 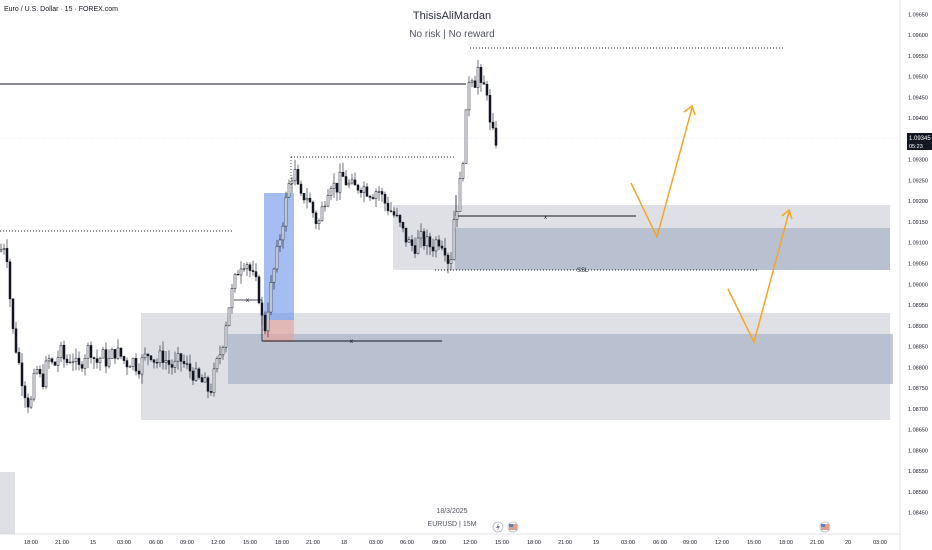 I want to click on x-tick-label: 12:00, so click(x=722, y=543).